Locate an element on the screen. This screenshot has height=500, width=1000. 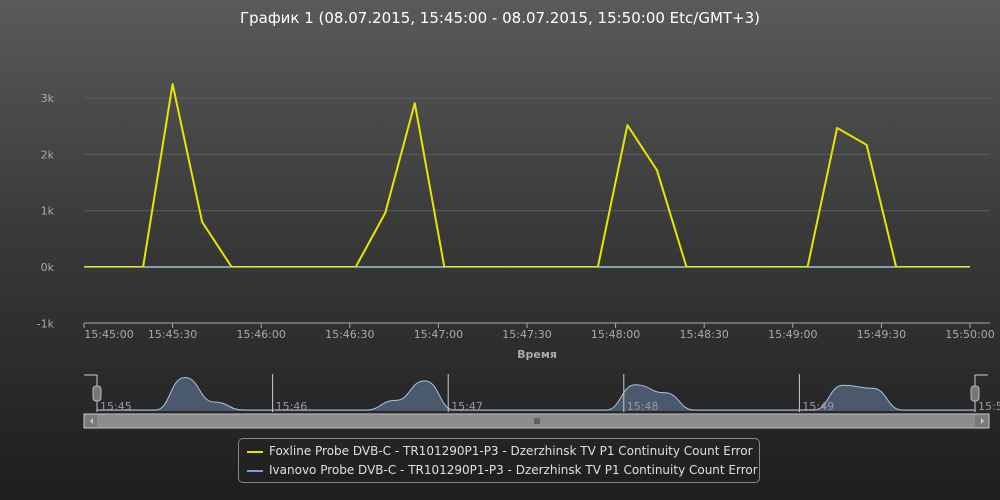
y-tick-label: 3k is located at coordinates (48, 98).